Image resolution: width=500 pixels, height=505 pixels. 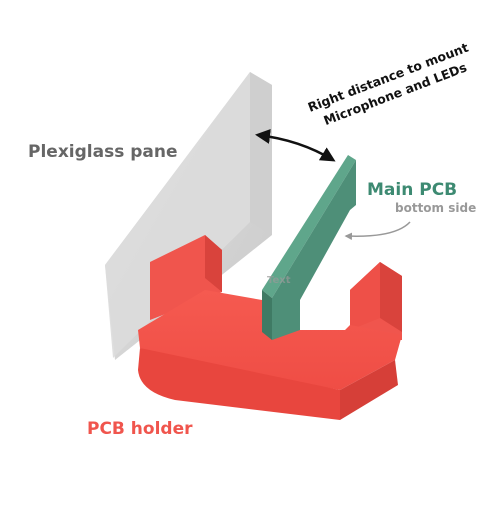 I want to click on main-pcb, so click(x=309, y=247).